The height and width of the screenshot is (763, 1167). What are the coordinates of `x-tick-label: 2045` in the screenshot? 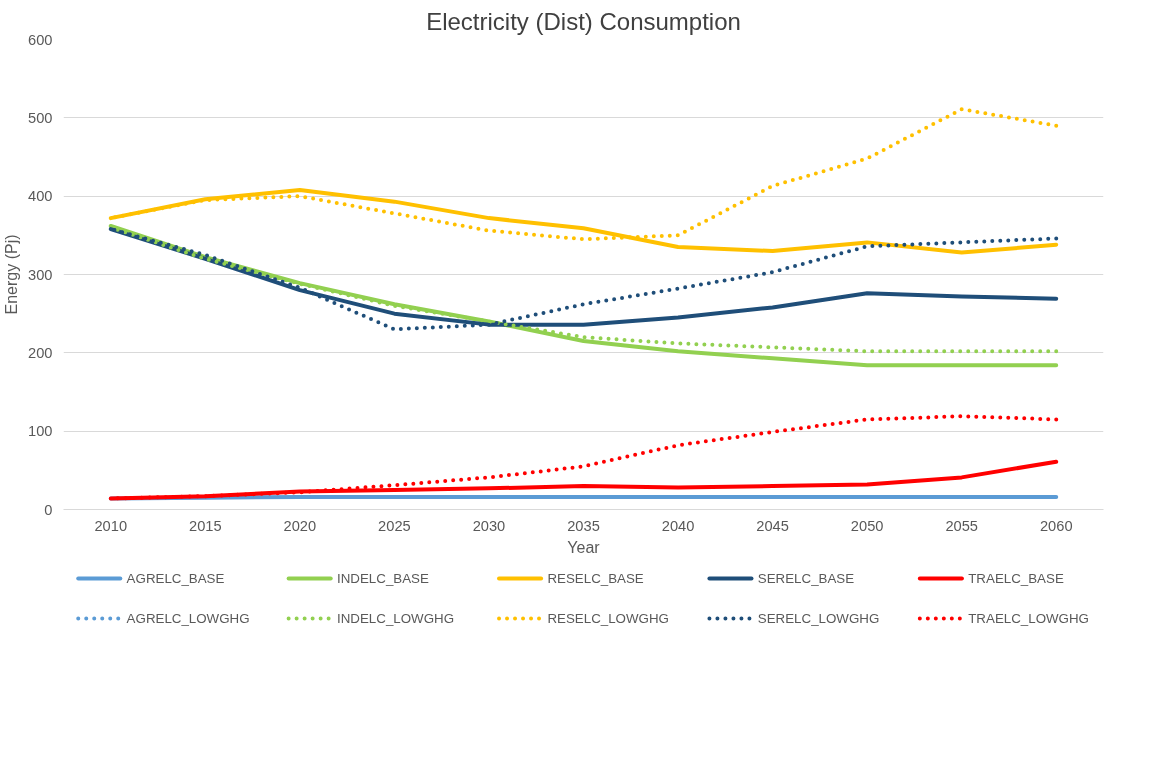 It's located at (772, 525).